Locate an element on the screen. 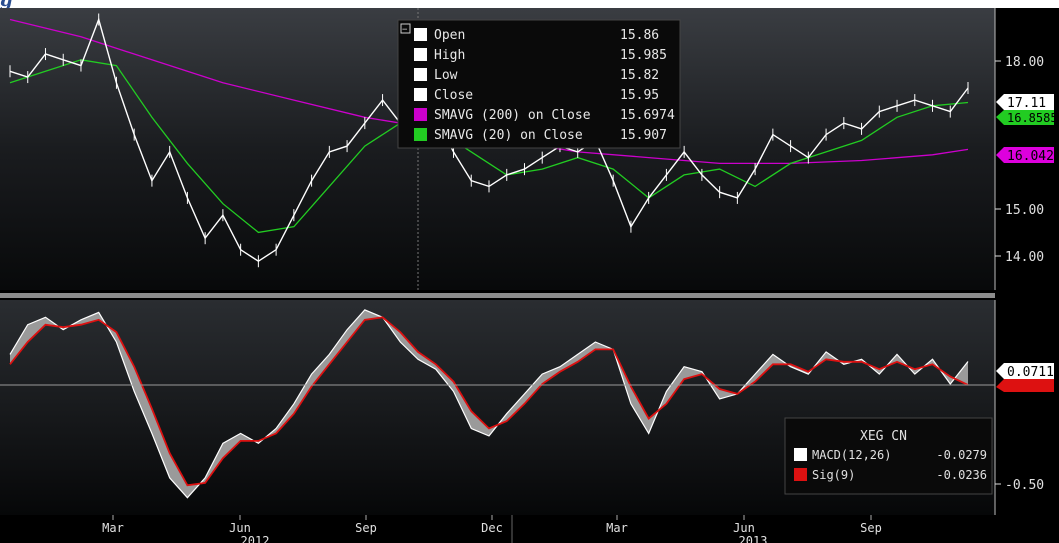  price-y-tick-1800: 18.00 is located at coordinates (1019, 62).